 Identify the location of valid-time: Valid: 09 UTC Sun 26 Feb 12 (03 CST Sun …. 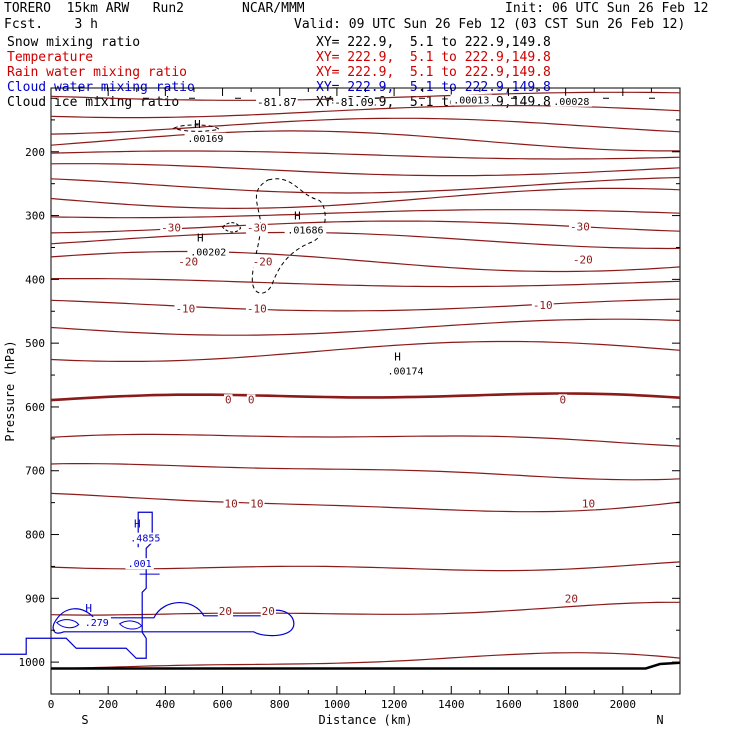
(490, 24).